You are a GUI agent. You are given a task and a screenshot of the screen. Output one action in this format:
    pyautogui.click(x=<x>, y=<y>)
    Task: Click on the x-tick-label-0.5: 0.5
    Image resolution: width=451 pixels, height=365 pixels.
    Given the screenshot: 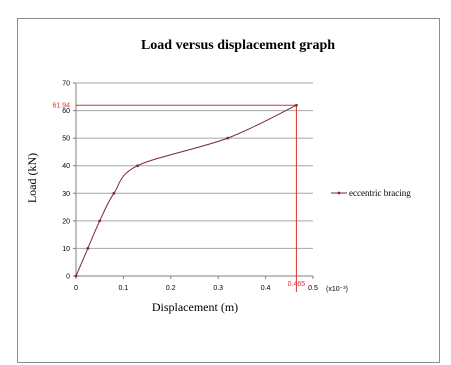 What is the action you would take?
    pyautogui.click(x=313, y=288)
    